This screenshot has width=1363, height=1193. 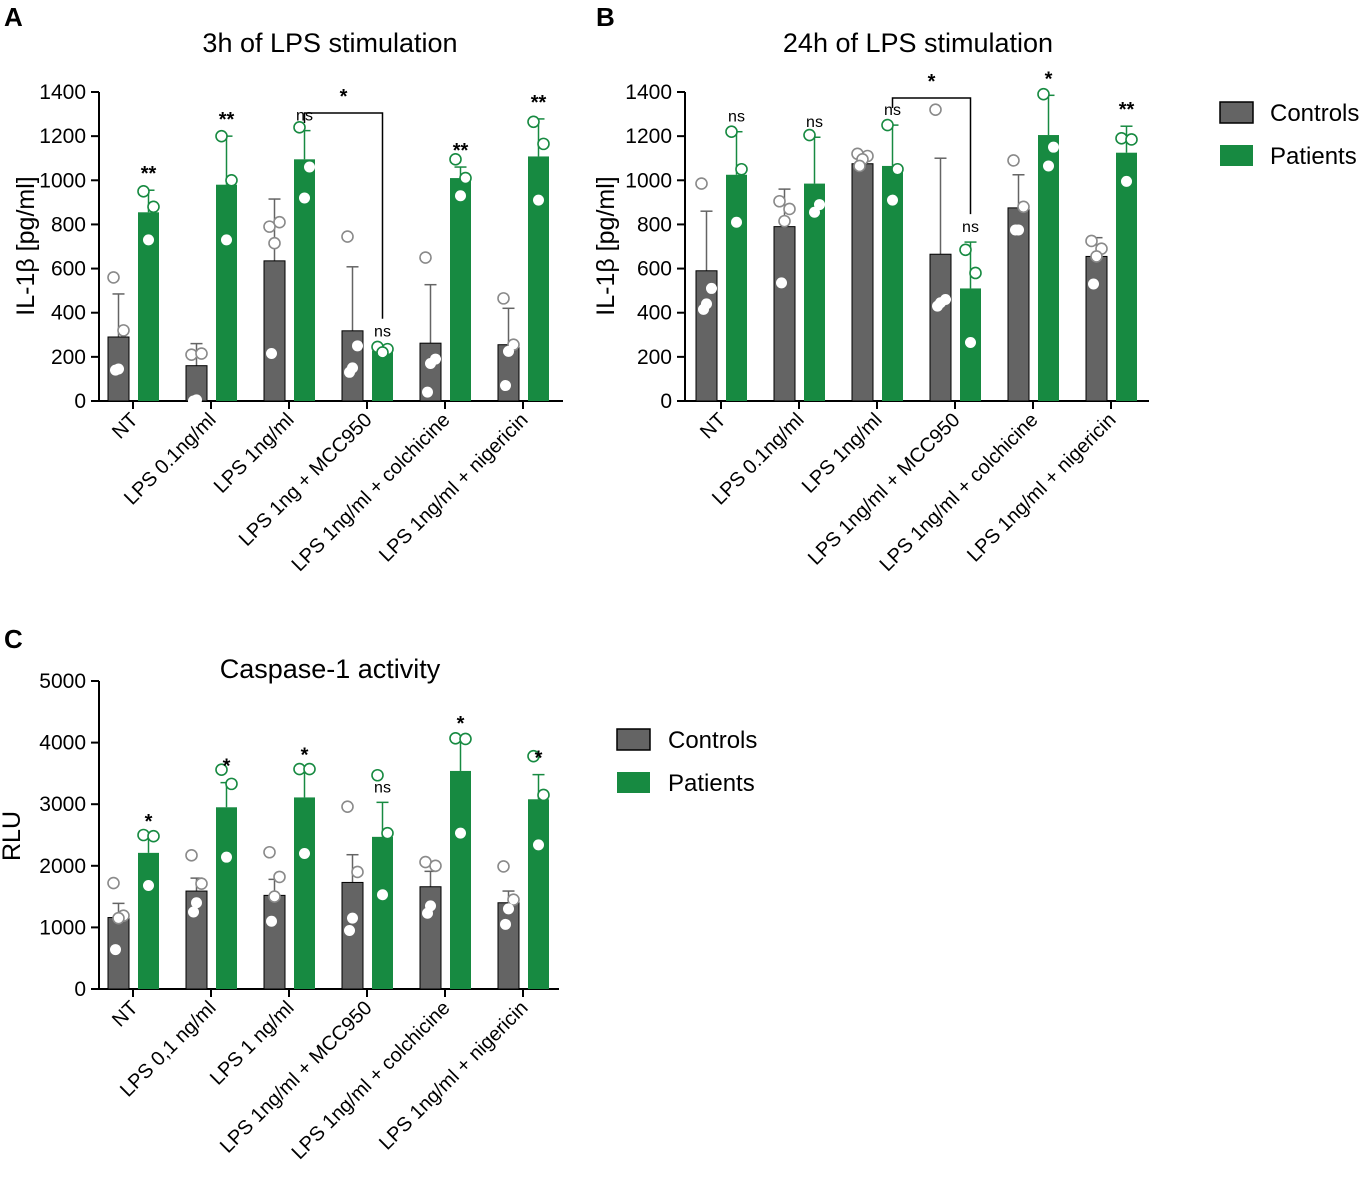 I want to click on y-tick-label-c: 5000, so click(x=62, y=681).